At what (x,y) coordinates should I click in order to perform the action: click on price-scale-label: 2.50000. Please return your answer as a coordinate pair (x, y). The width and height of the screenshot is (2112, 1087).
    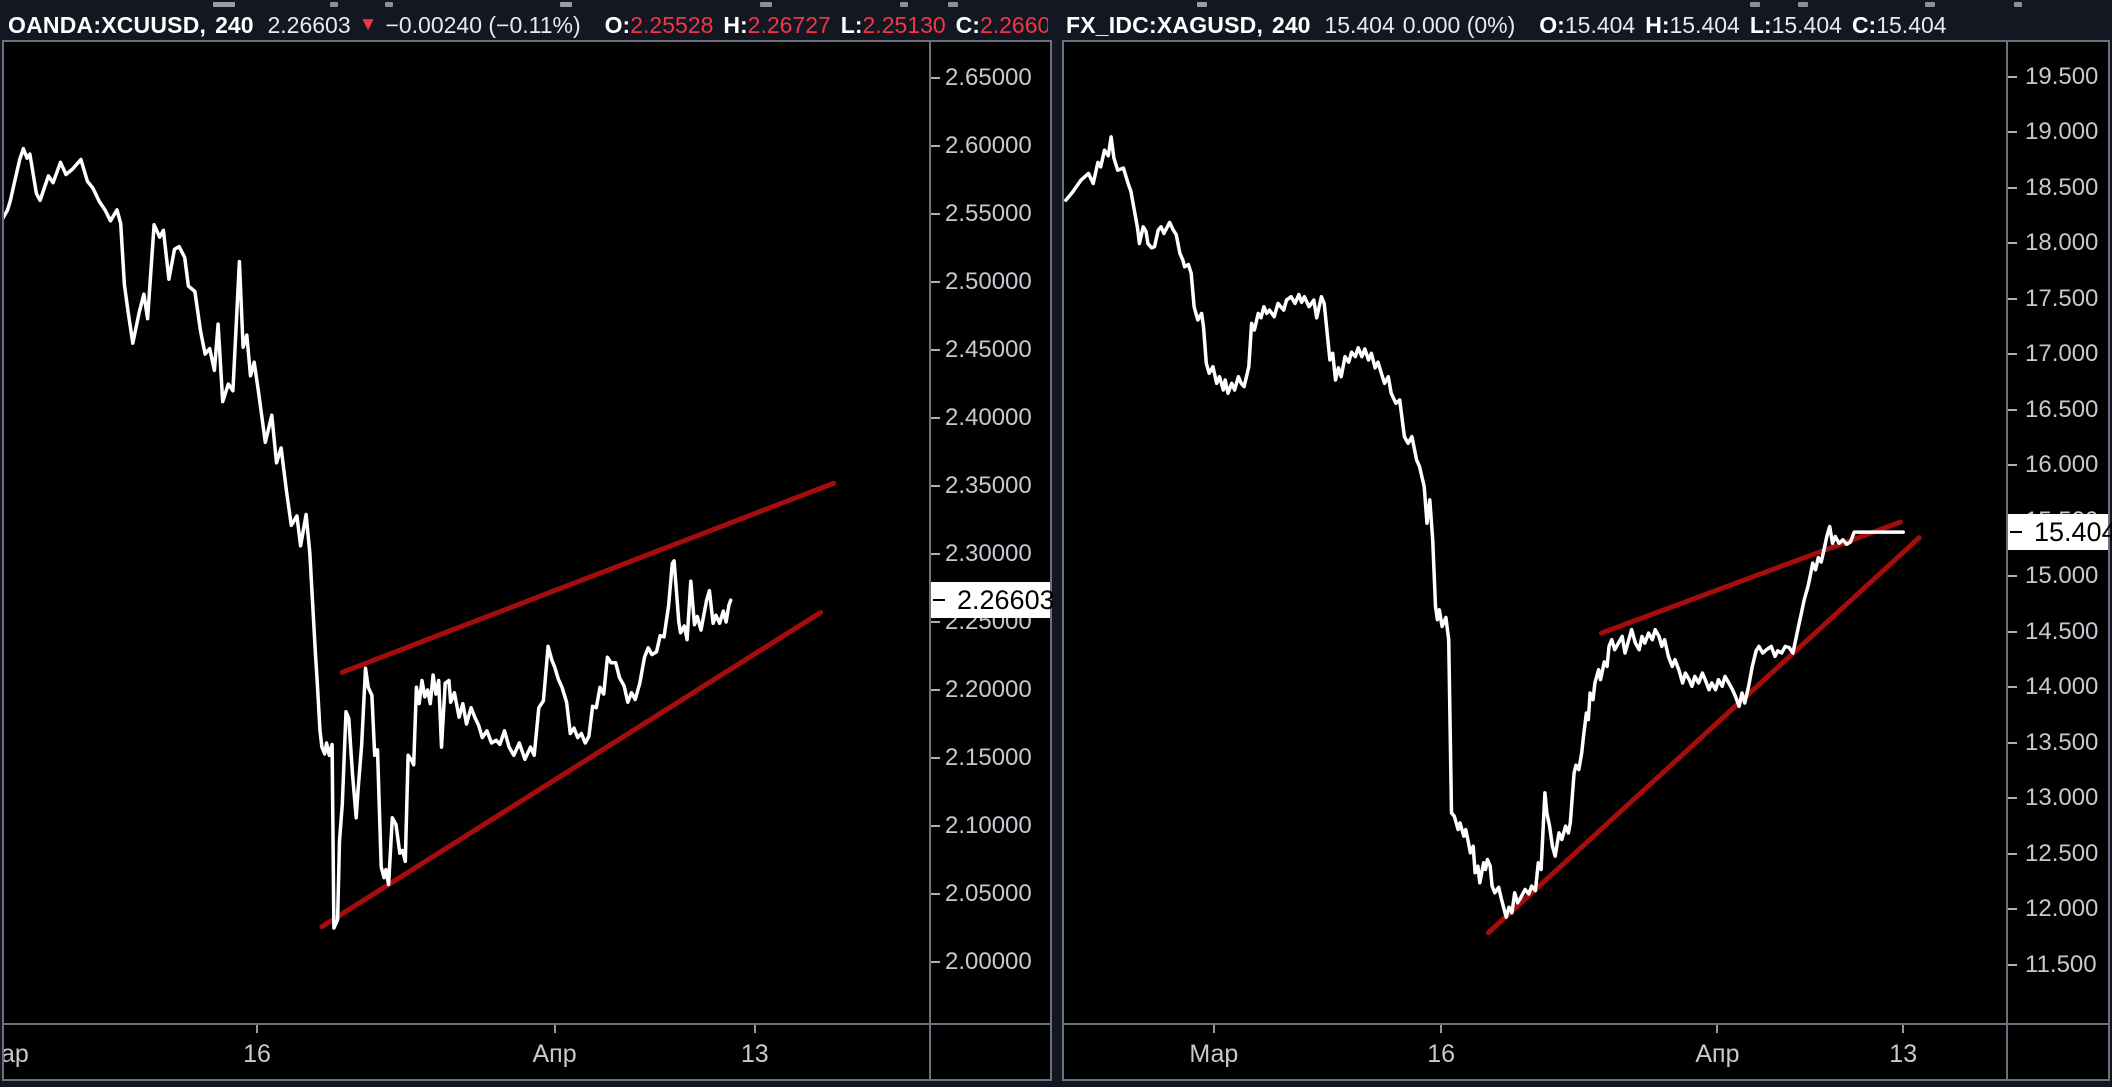
    Looking at the image, I should click on (988, 281).